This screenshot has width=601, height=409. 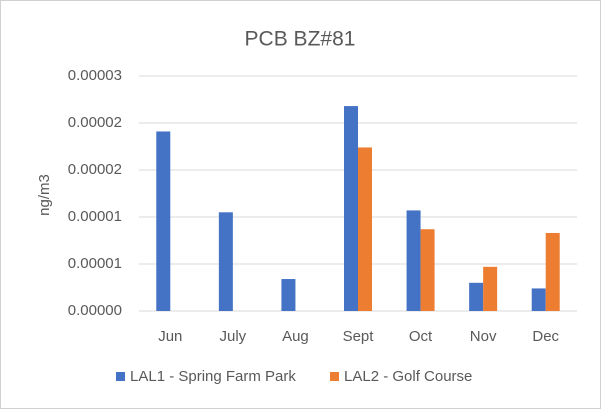 I want to click on chart-title: PCB BZ#81, so click(x=300, y=39).